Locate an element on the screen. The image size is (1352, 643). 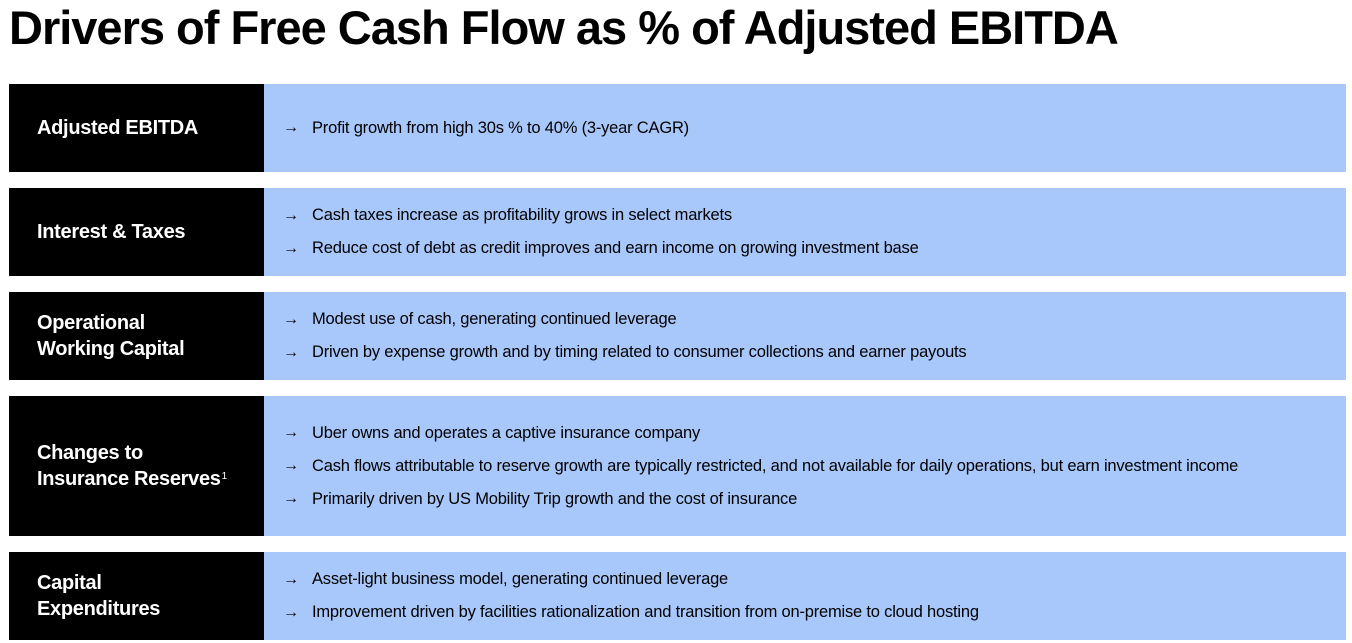
row-label-line2: Expenditures is located at coordinates (99, 609).